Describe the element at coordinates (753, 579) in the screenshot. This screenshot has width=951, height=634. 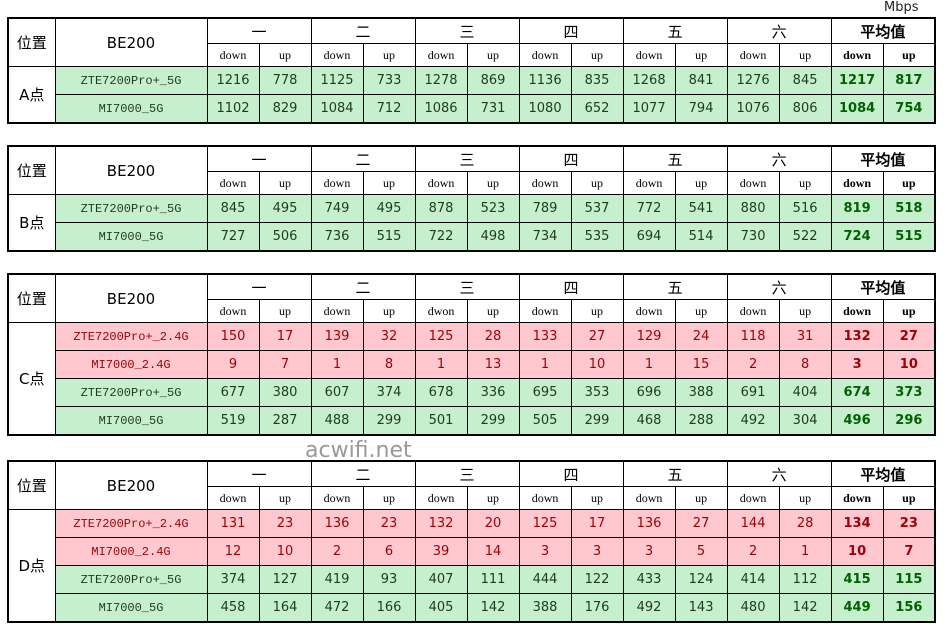
I see `value-cell: 414` at that location.